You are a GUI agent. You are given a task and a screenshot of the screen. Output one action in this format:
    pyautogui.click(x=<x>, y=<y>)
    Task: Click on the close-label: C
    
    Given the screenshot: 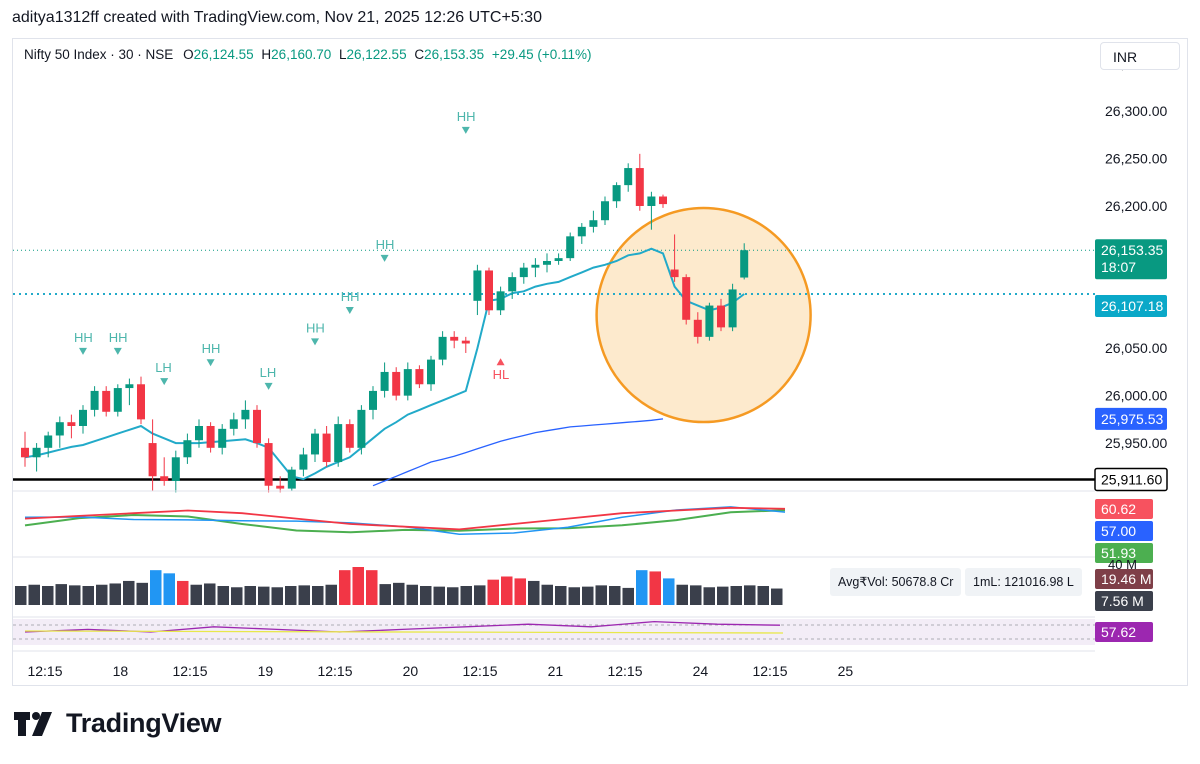 What is the action you would take?
    pyautogui.click(x=419, y=54)
    